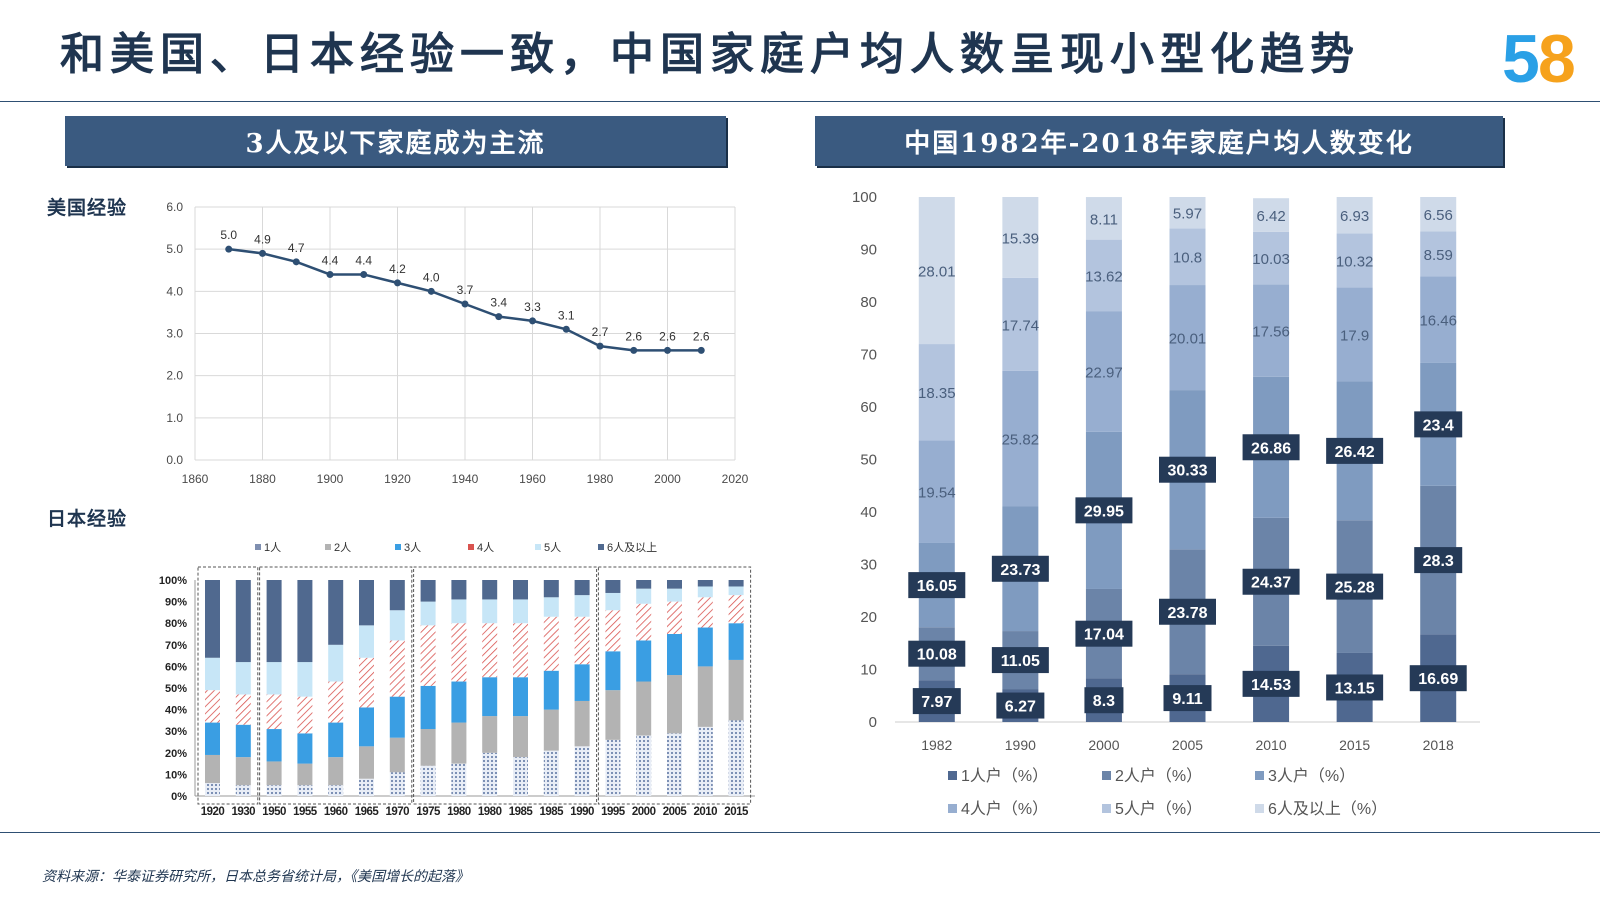 Image resolution: width=1600 pixels, height=898 pixels. I want to click on cn-value-label: 10.8, so click(1187, 258).